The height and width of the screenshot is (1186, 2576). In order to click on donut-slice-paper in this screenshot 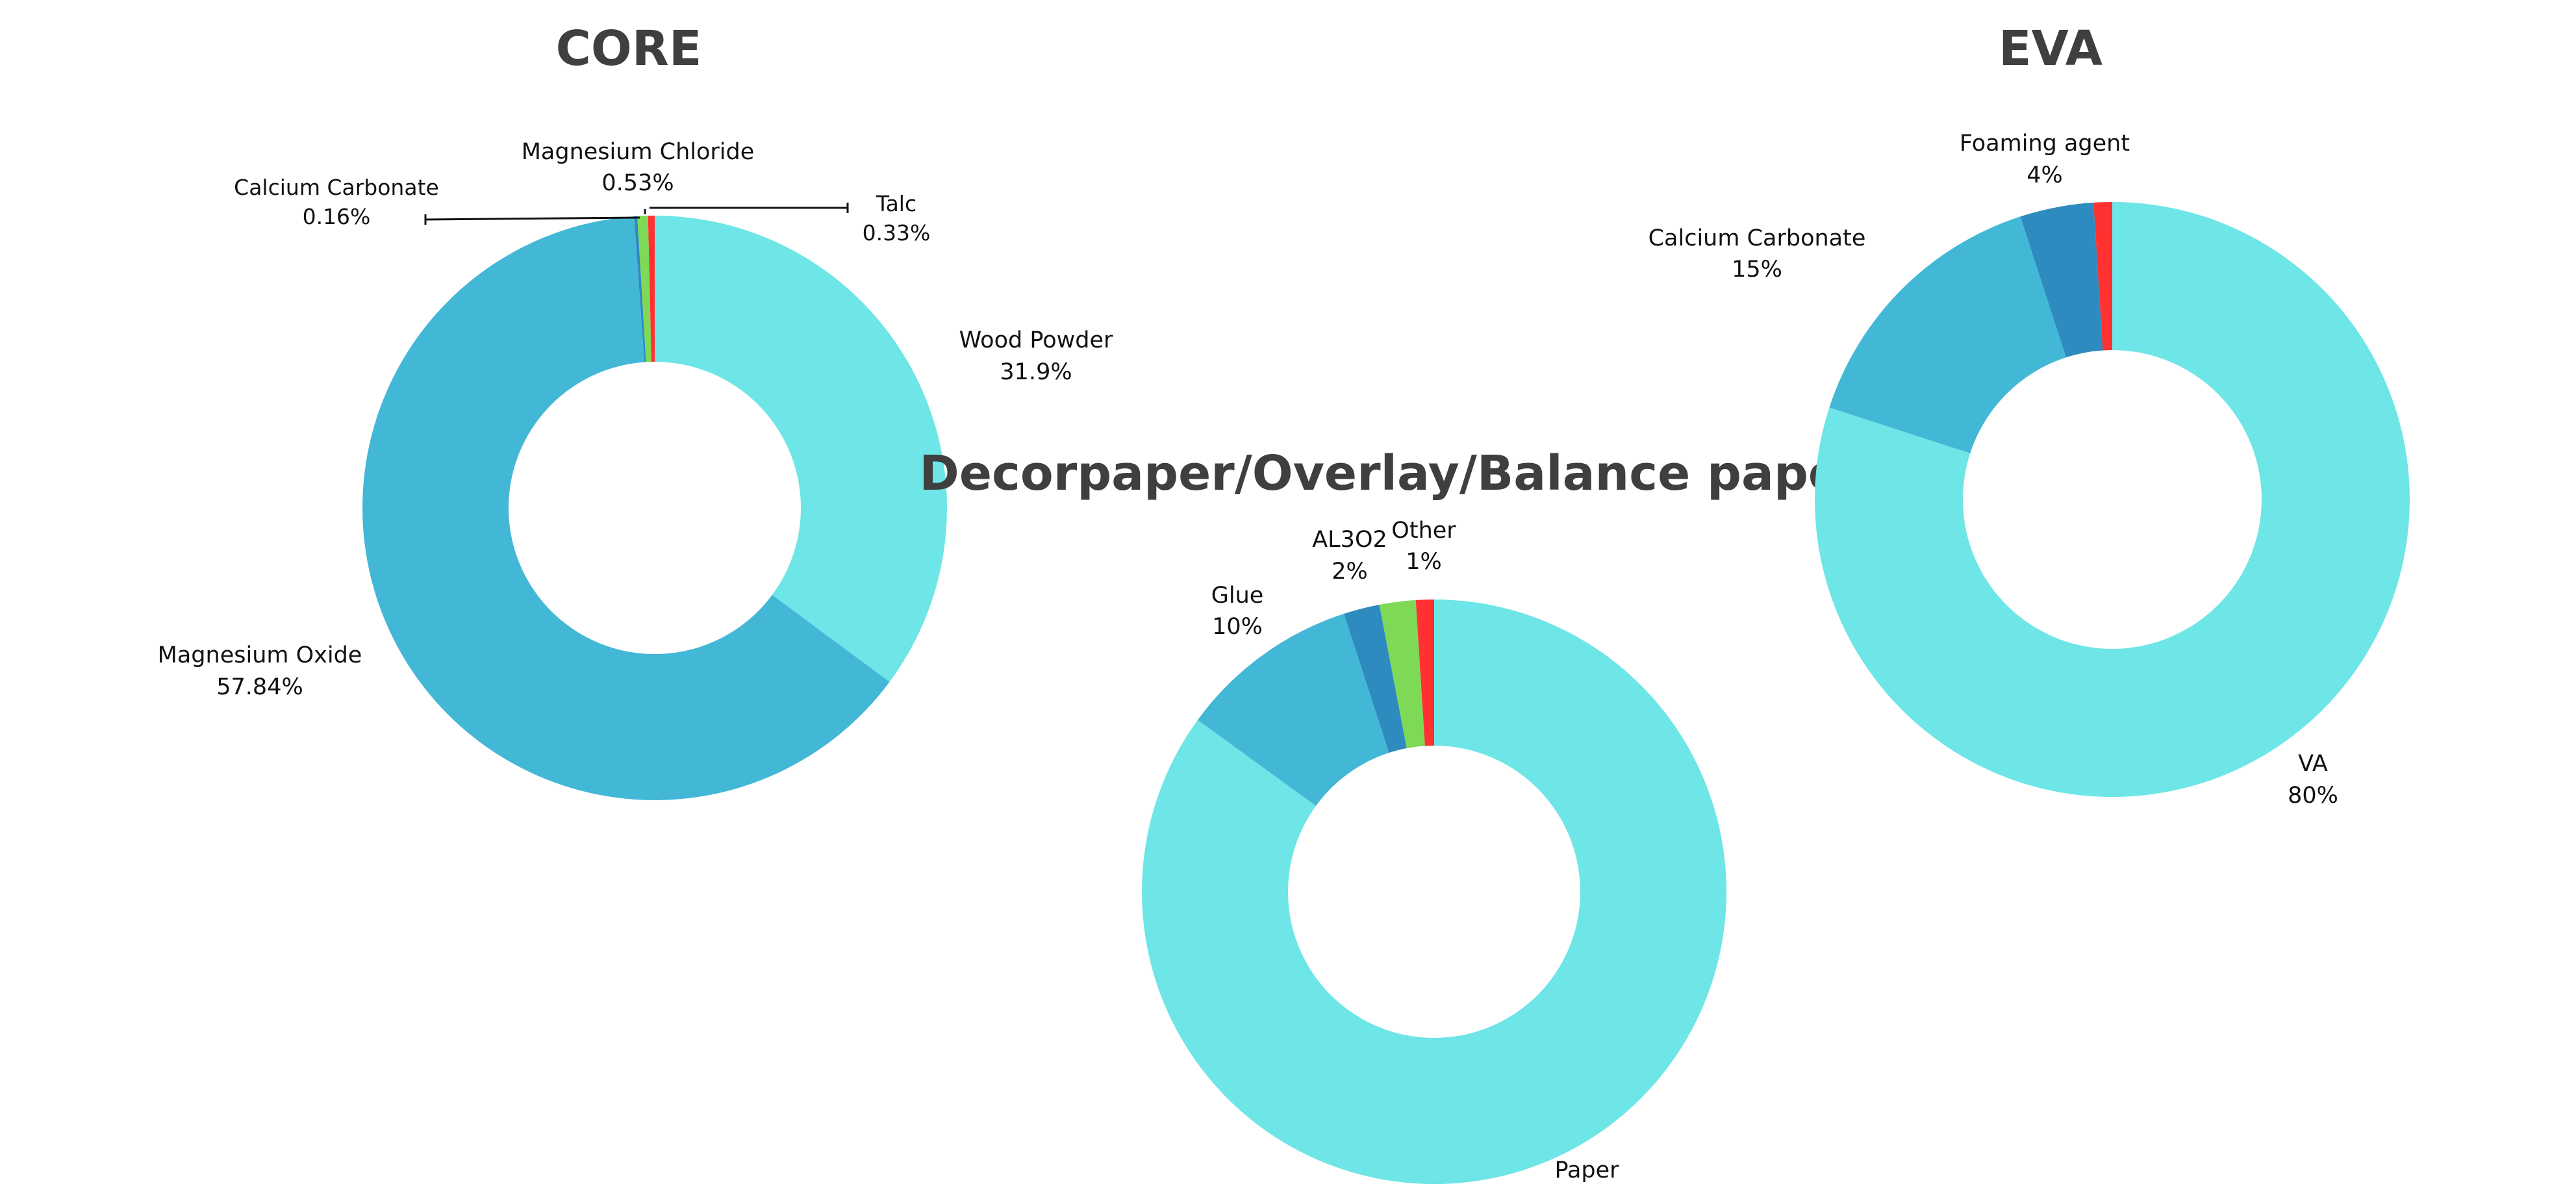, I will do `click(1434, 891)`.